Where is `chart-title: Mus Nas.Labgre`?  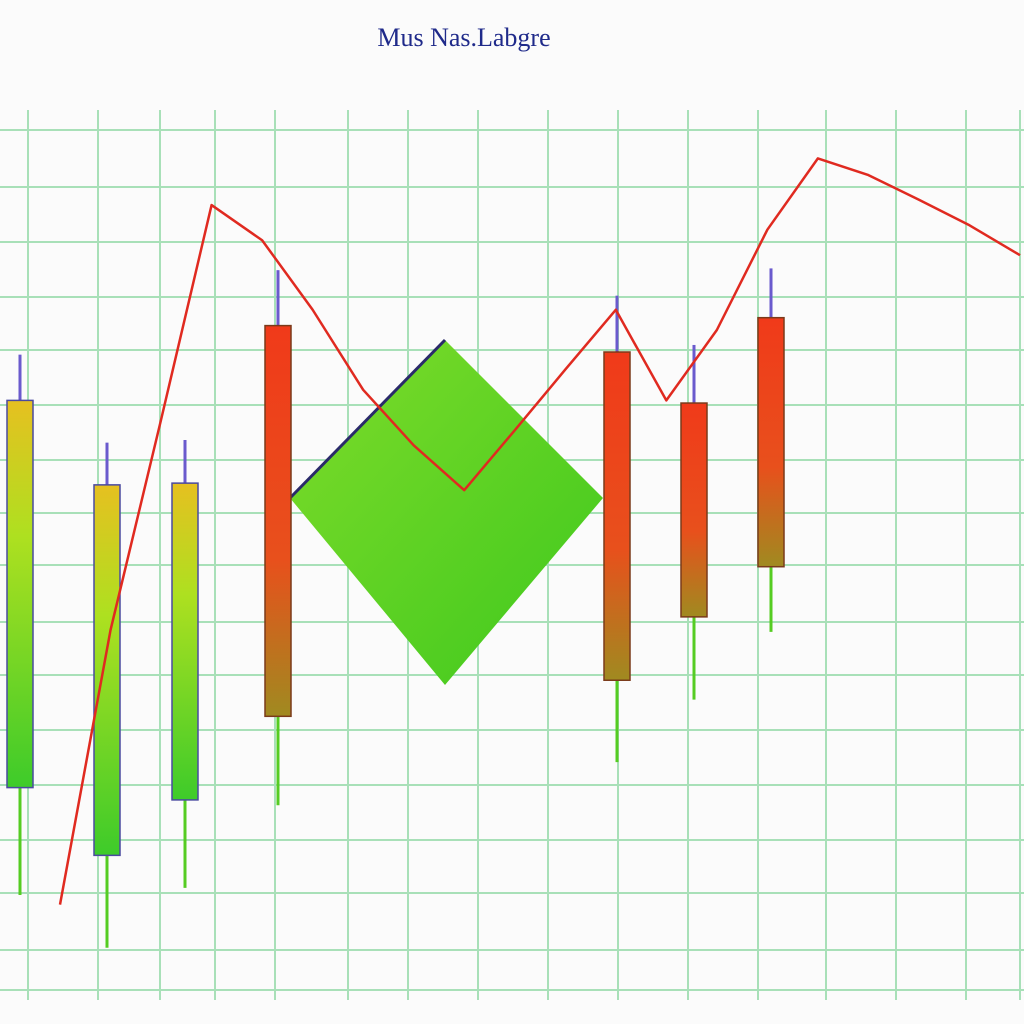
chart-title: Mus Nas.Labgre is located at coordinates (463, 37).